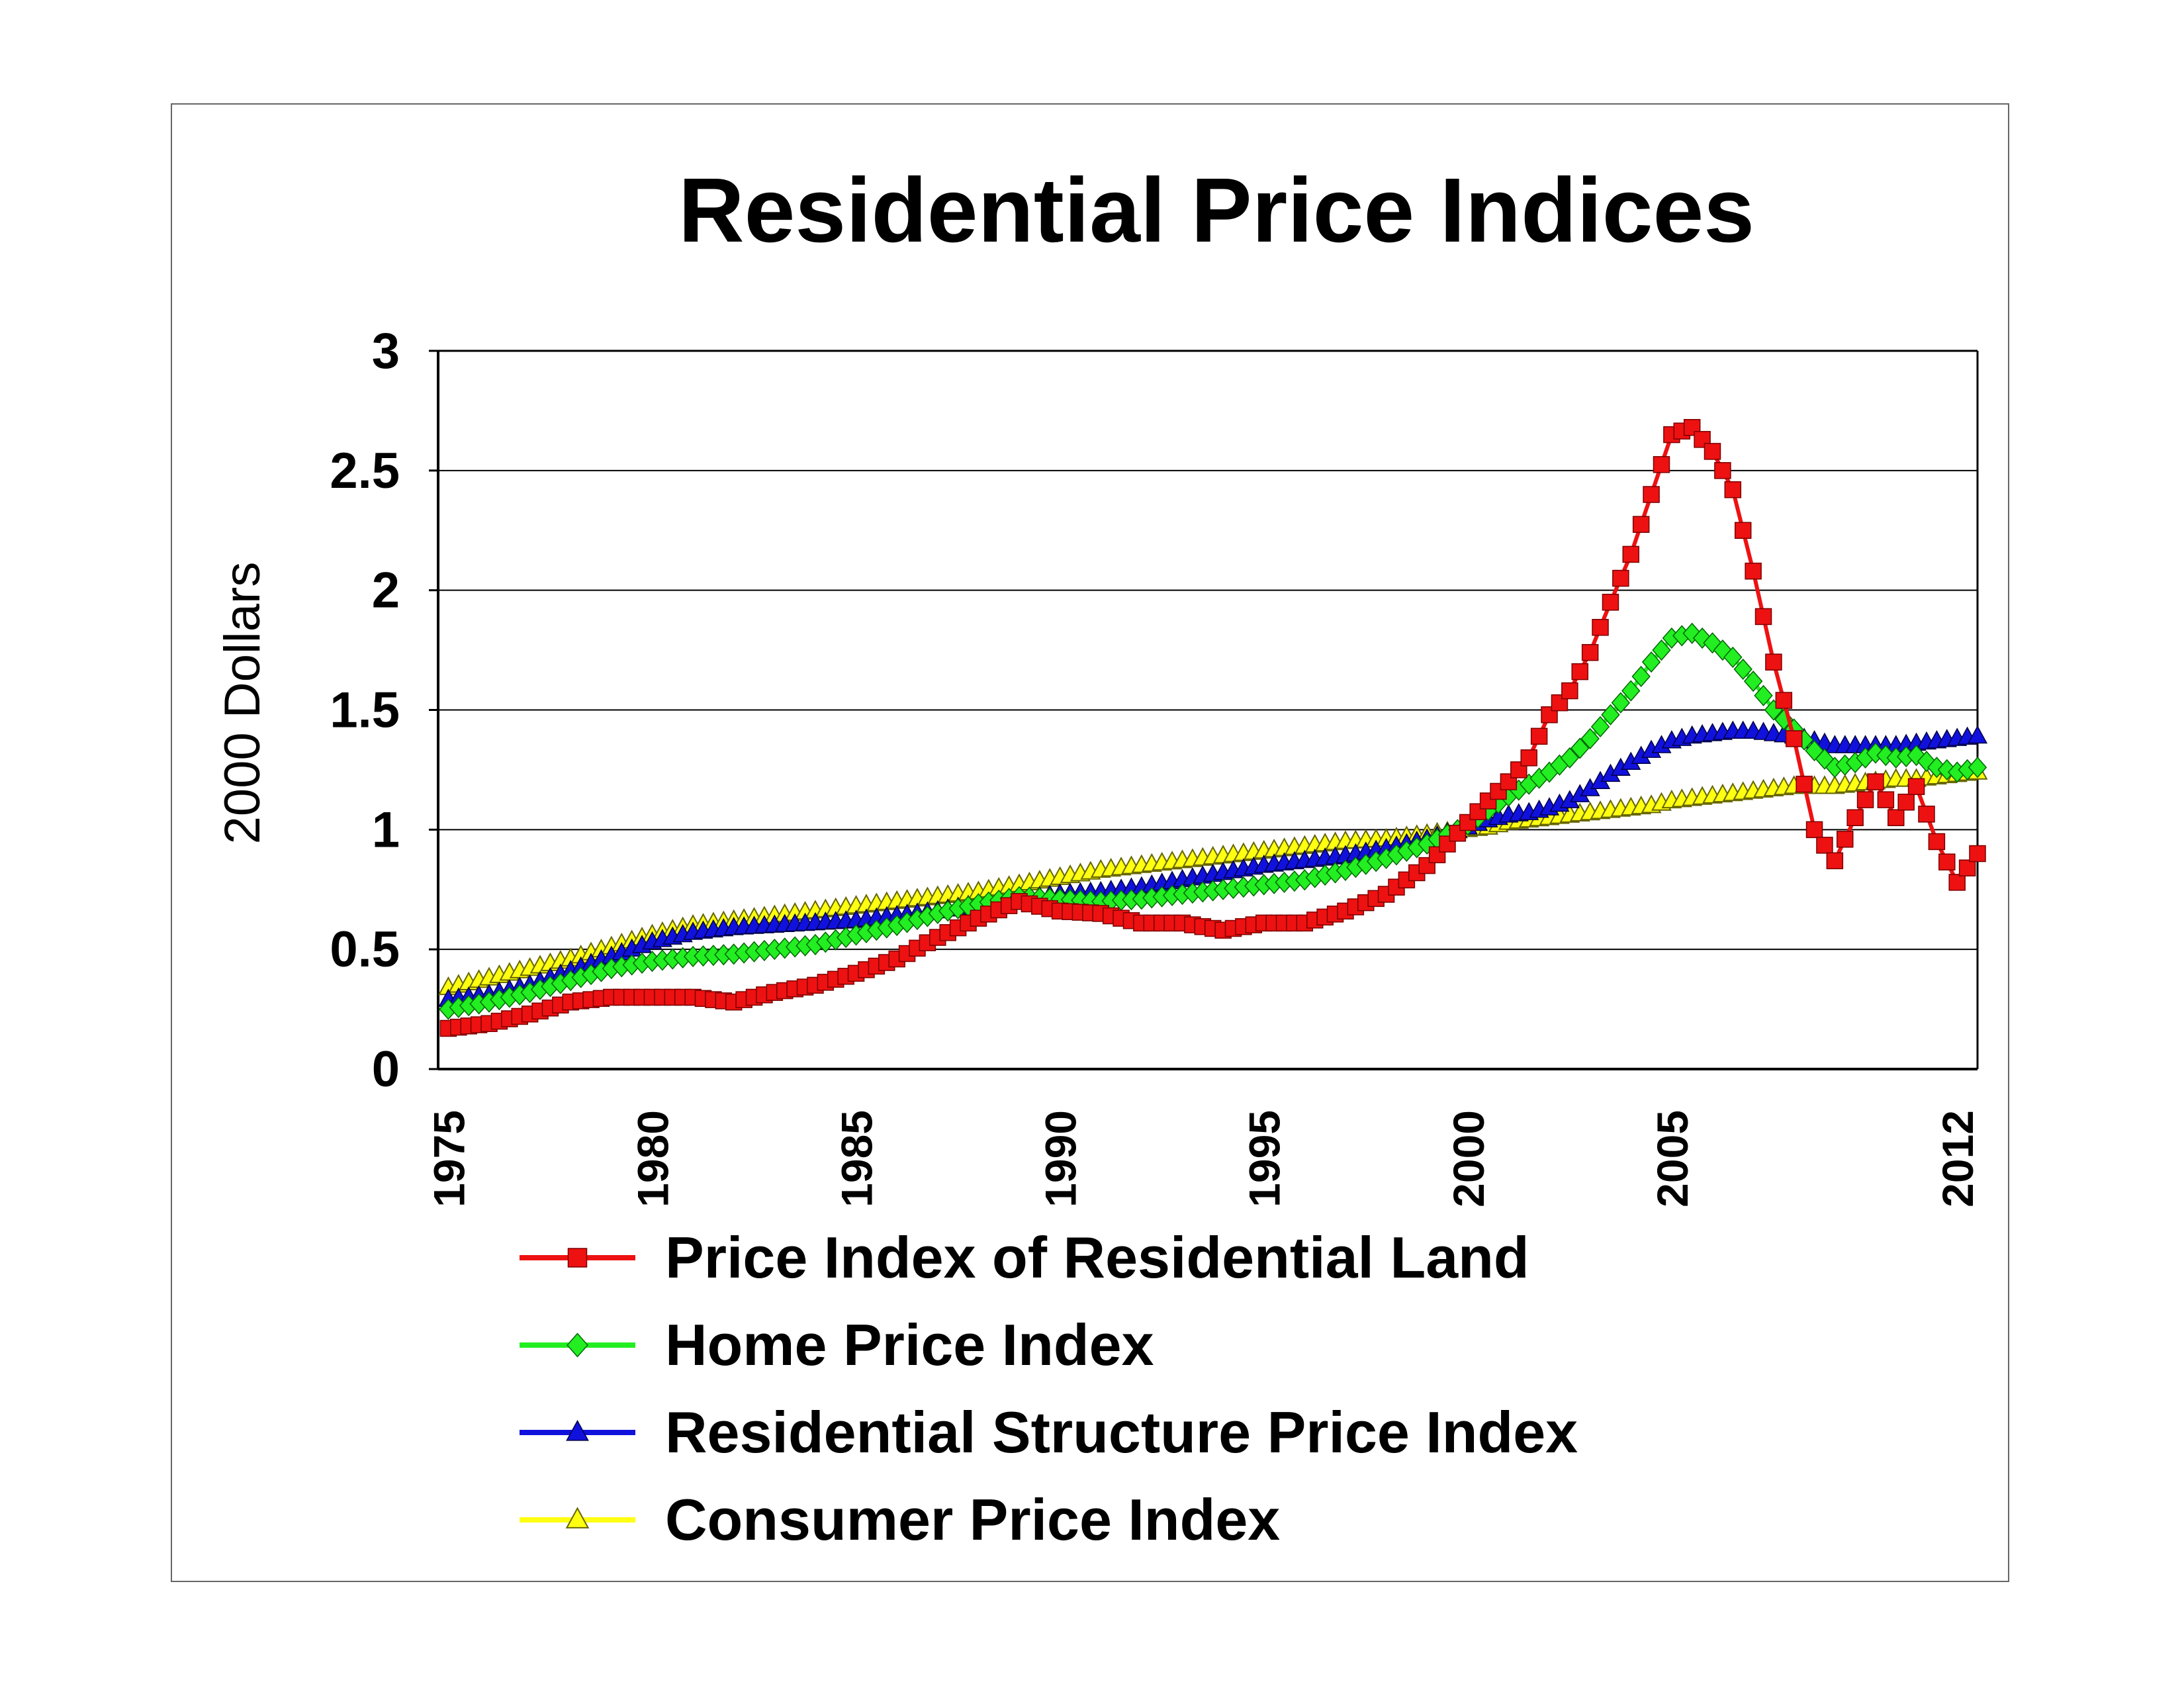  I want to click on y-tick-label: 0.5, so click(365, 949).